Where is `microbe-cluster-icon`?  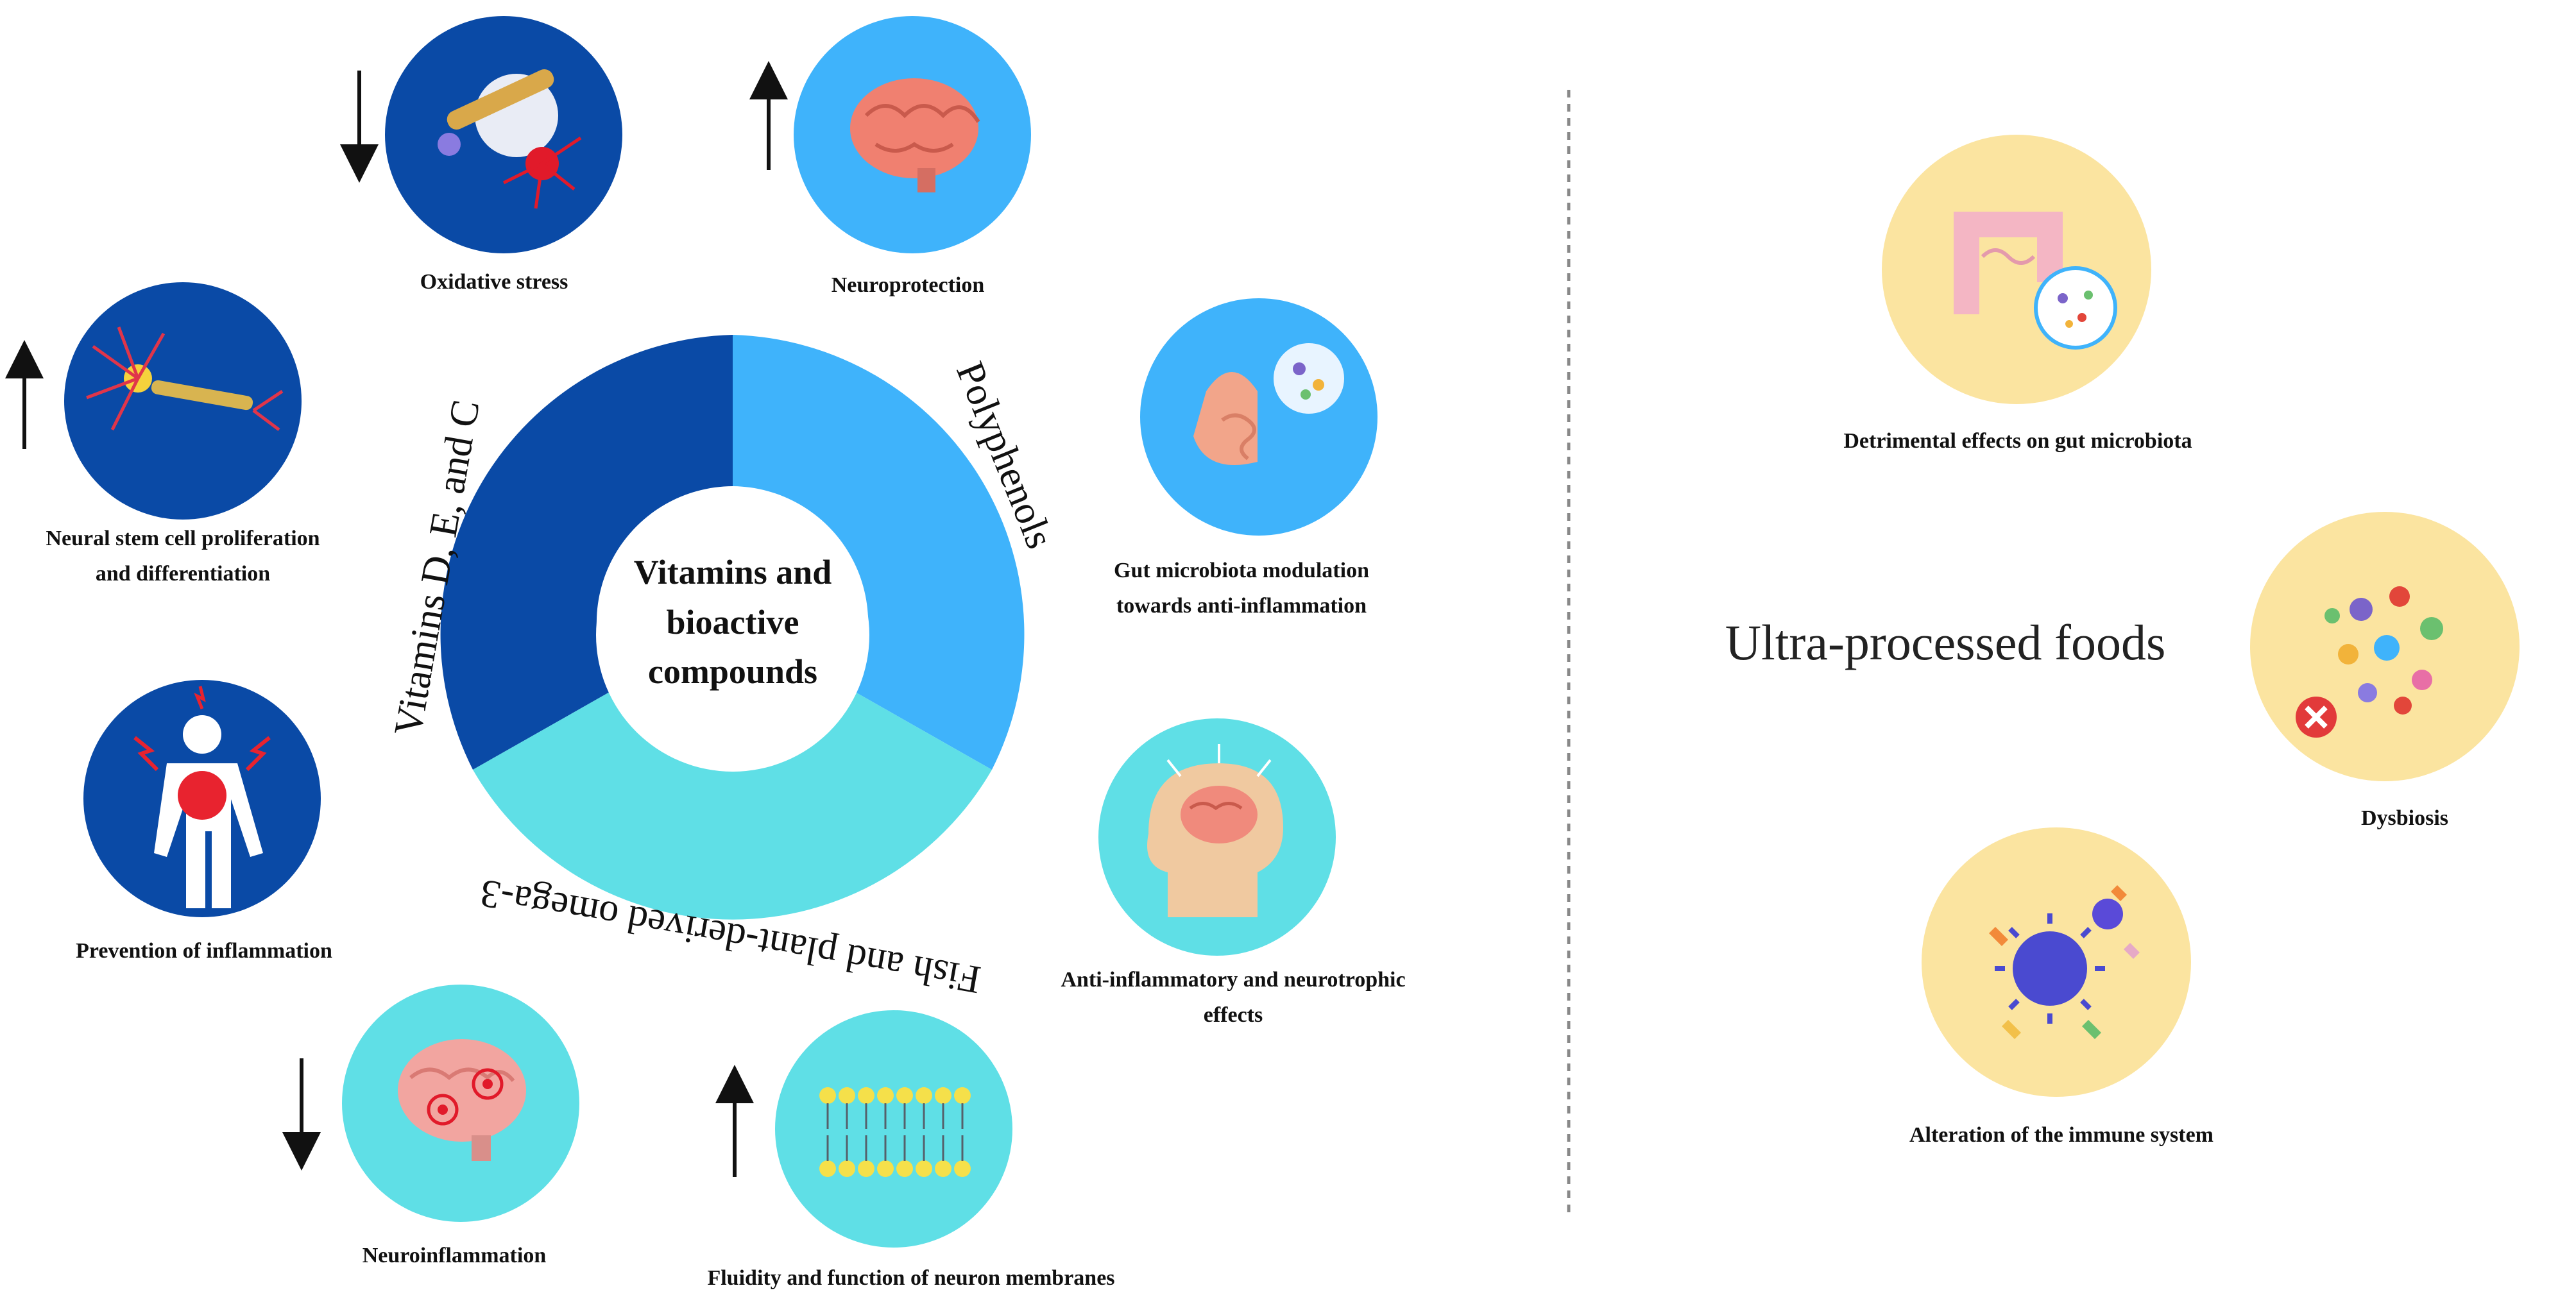
microbe-cluster-icon is located at coordinates (2385, 646).